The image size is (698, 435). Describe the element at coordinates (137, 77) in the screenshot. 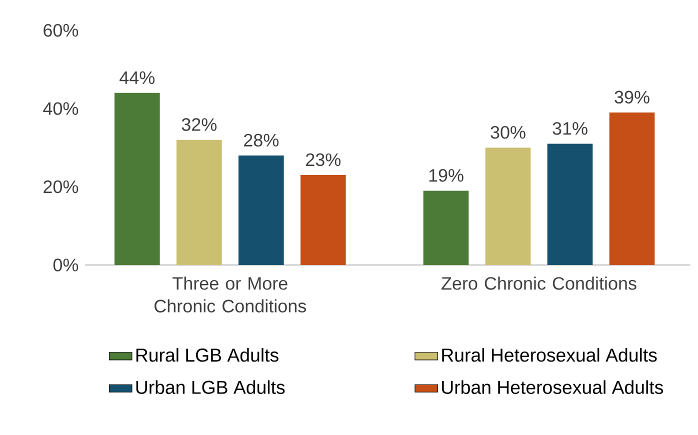

I see `data-label: 44%` at that location.